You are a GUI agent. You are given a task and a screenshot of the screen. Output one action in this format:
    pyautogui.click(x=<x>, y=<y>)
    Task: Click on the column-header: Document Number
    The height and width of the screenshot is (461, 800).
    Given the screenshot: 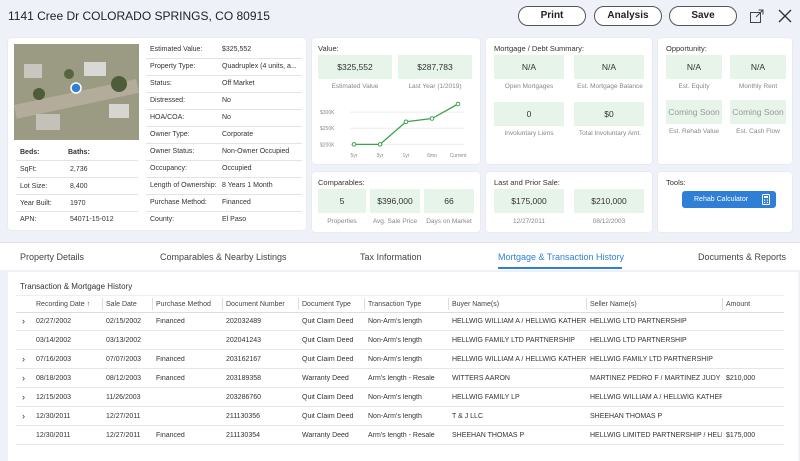 What is the action you would take?
    pyautogui.click(x=255, y=304)
    